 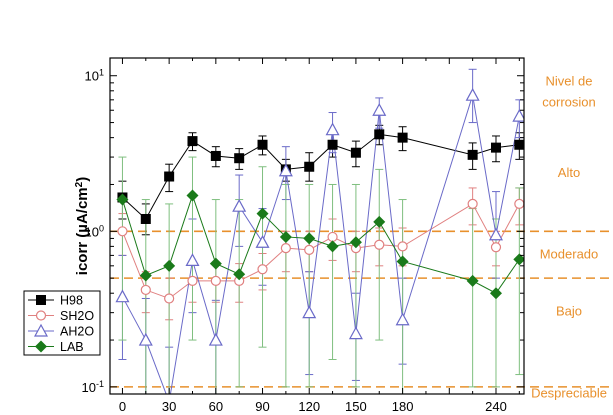 What do you see at coordinates (77, 316) in the screenshot?
I see `legend-label: SH2O` at bounding box center [77, 316].